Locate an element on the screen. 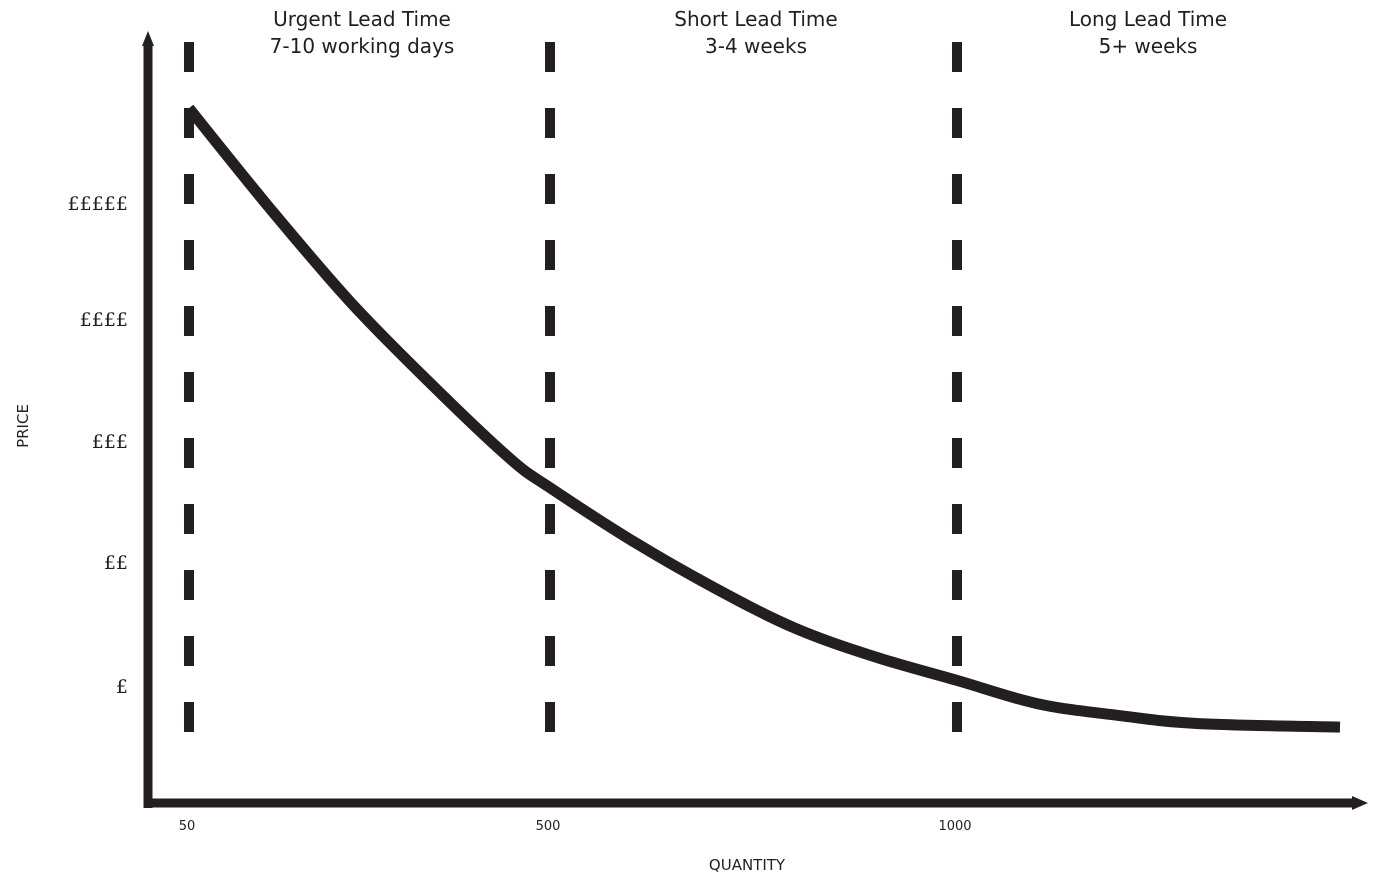  y-axis-title: PRICE is located at coordinates (23, 426).